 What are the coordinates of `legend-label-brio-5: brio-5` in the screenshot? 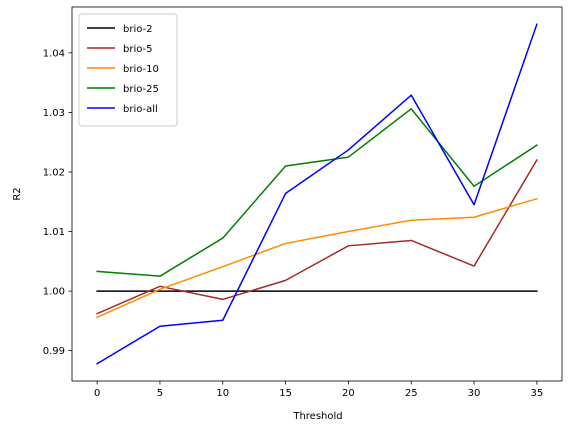 It's located at (138, 49).